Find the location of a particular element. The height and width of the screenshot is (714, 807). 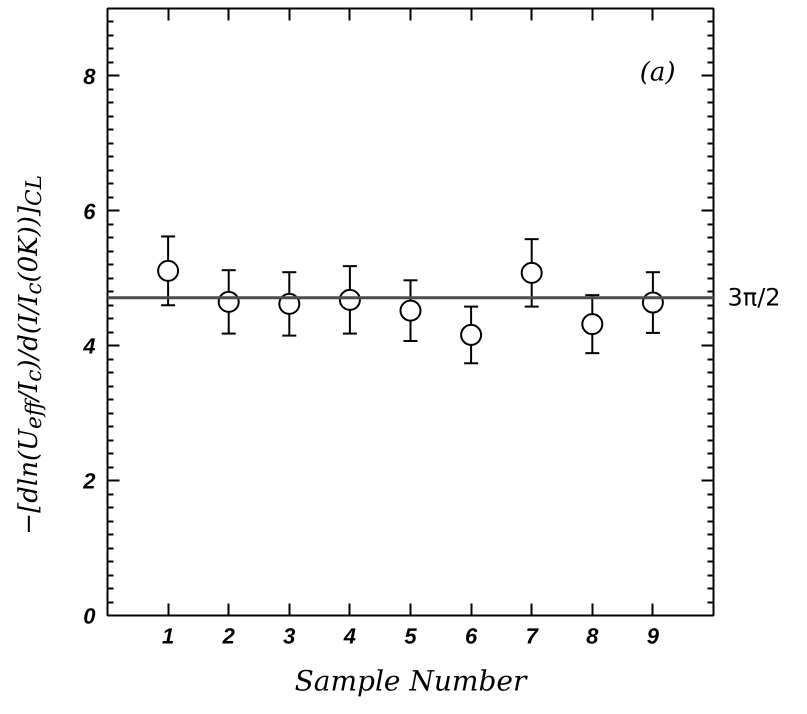

x-tick-label: 6 is located at coordinates (471, 636).